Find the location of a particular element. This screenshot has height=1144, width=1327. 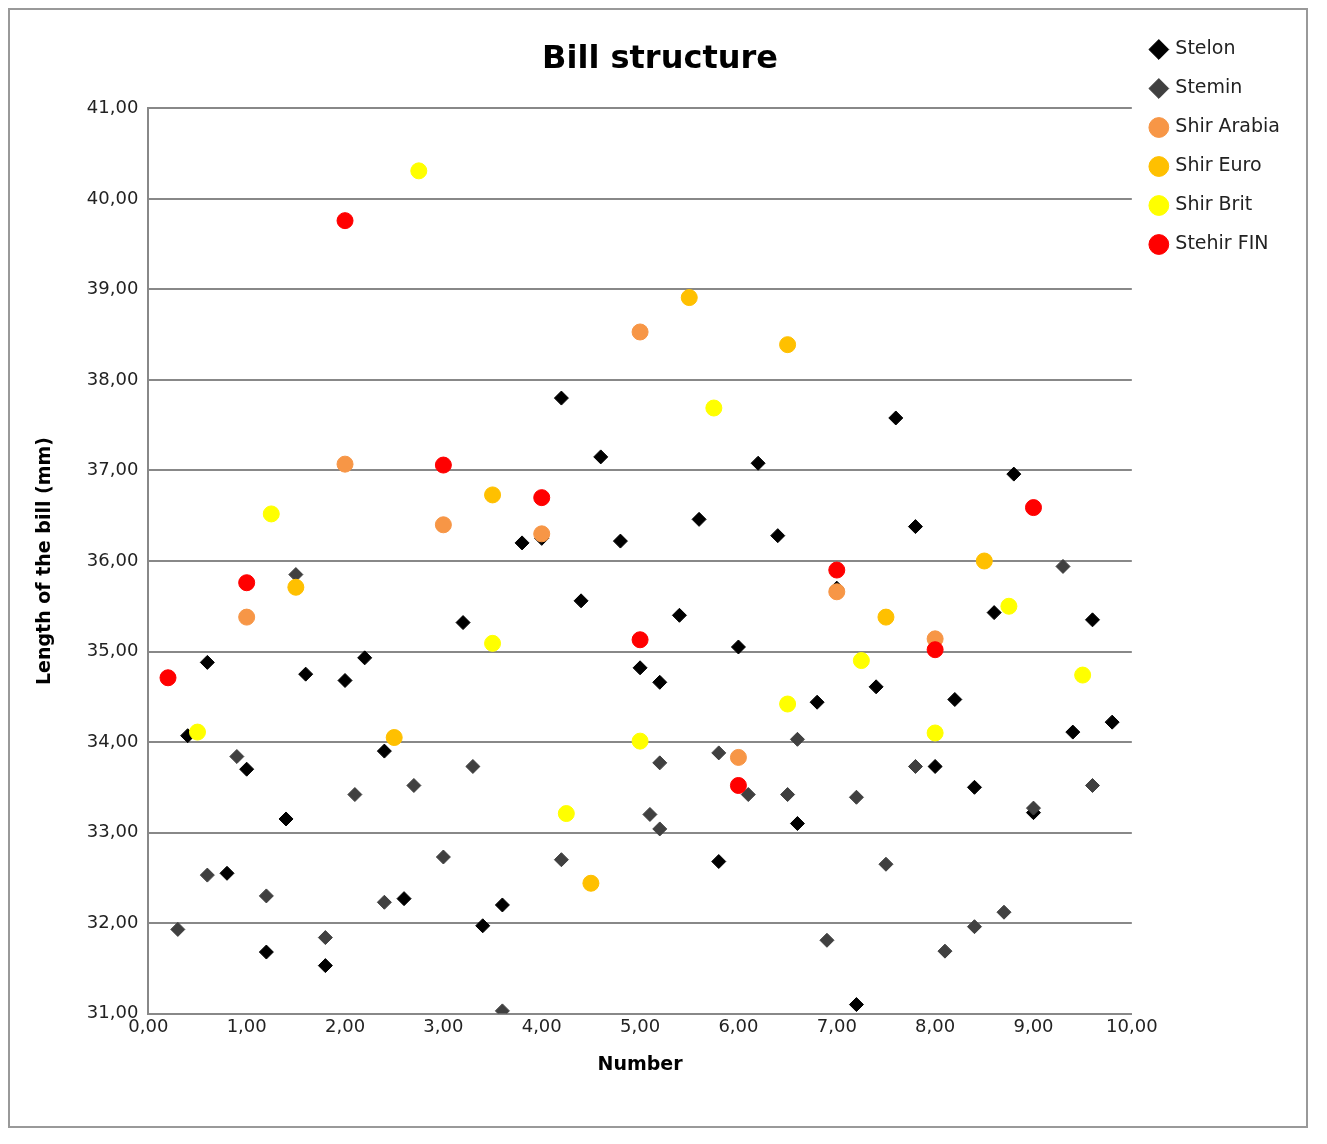

y-tick-label: 32,00 is located at coordinates (112, 921).